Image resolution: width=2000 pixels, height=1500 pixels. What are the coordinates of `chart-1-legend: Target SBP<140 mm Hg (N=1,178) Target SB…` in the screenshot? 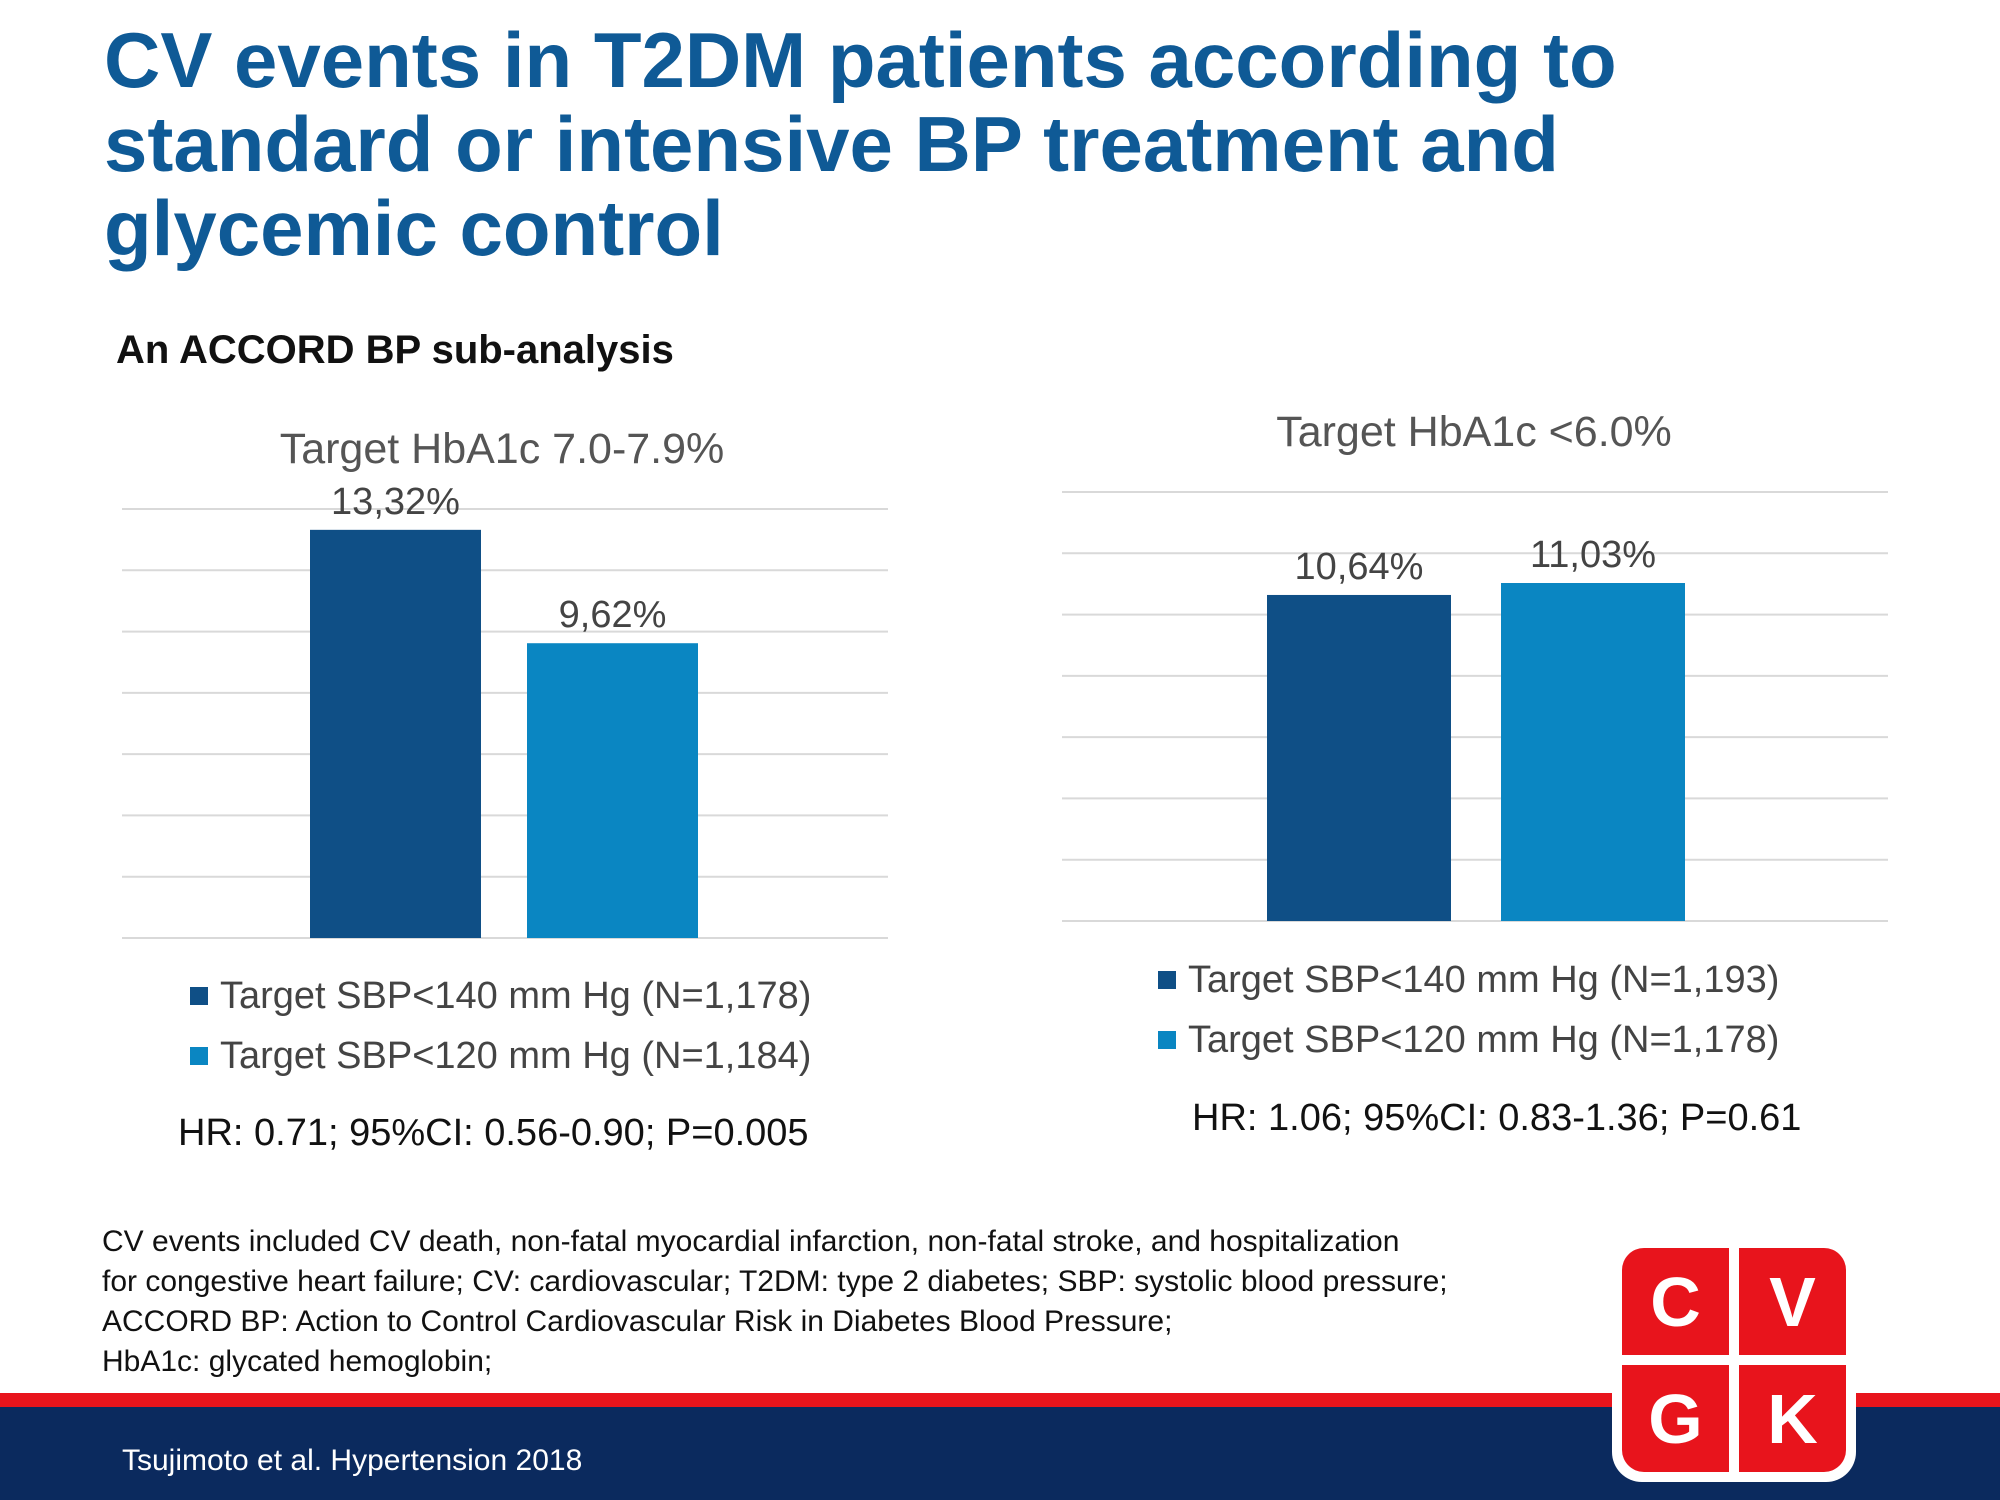 It's located at (500, 1026).